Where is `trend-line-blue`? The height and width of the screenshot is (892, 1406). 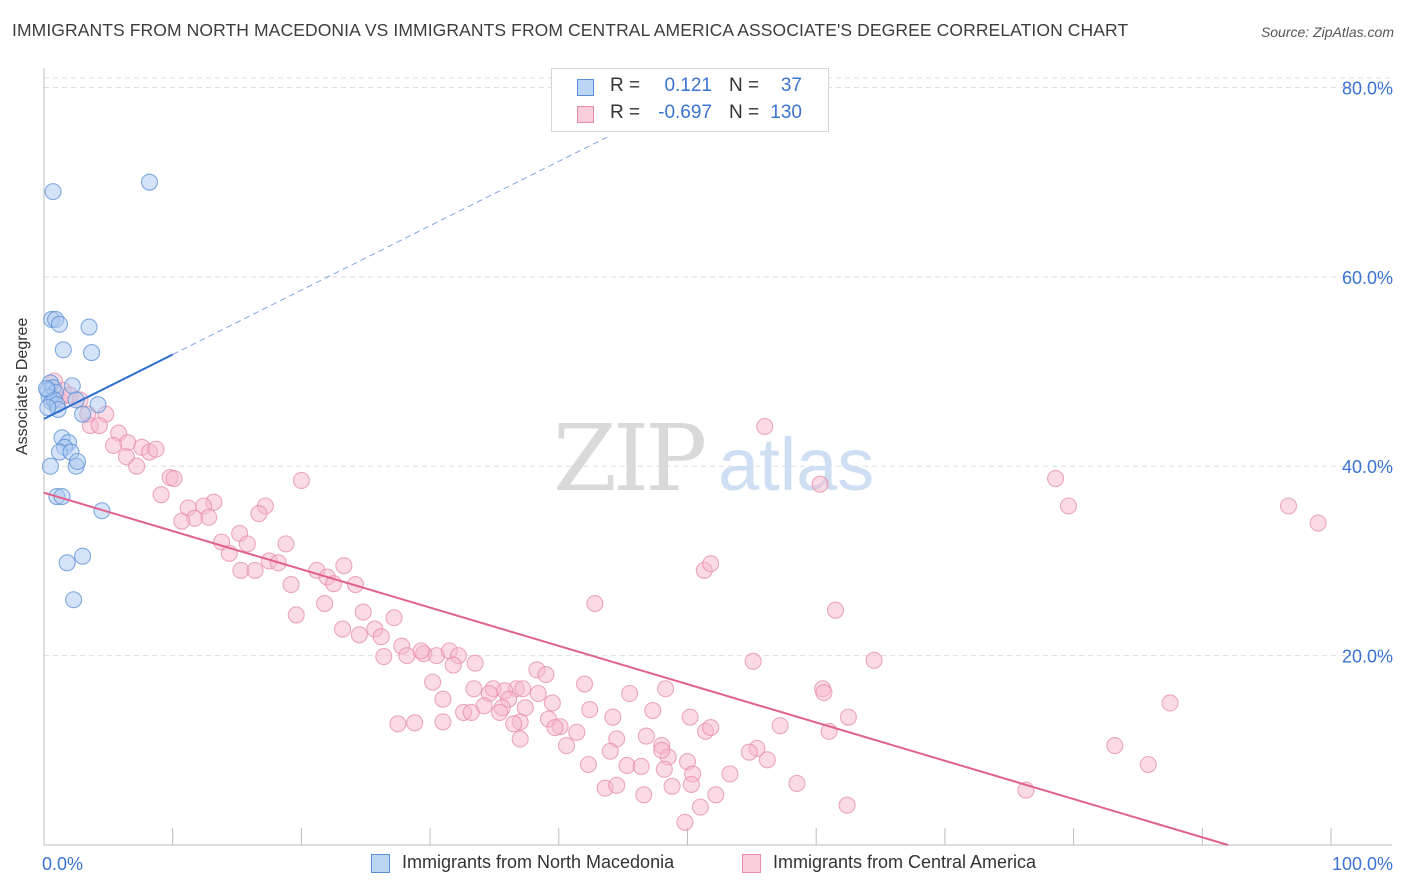 trend-line-blue is located at coordinates (108, 386).